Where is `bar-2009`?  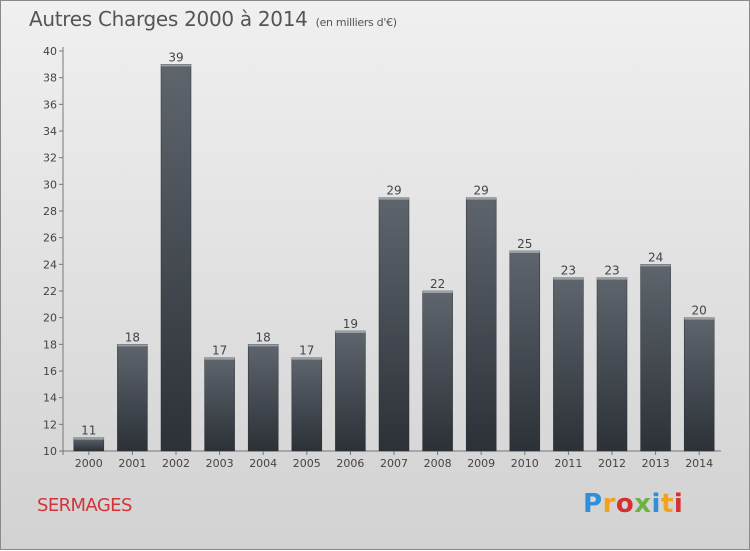
bar-2009 is located at coordinates (481, 324).